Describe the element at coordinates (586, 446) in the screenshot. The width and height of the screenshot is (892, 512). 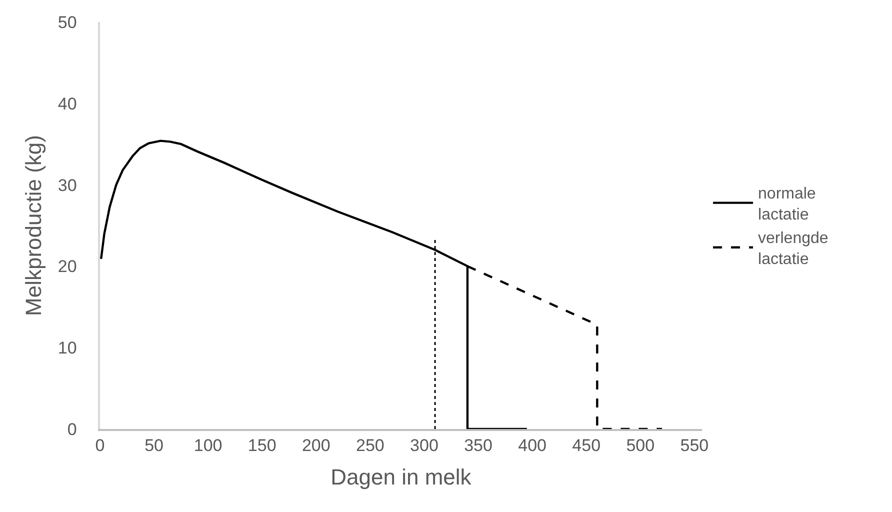
I see `x-tick-label: 450` at that location.